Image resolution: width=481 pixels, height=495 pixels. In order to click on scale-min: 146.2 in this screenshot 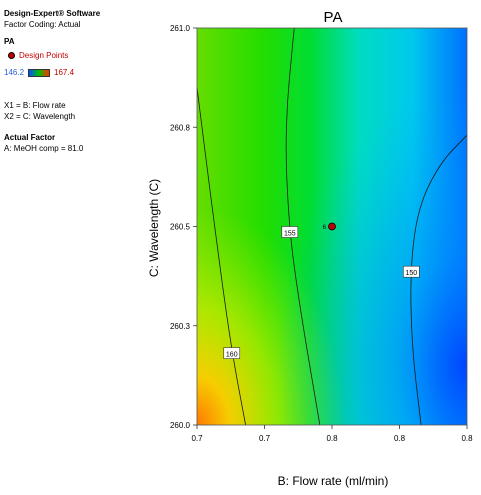, I will do `click(14, 72)`.